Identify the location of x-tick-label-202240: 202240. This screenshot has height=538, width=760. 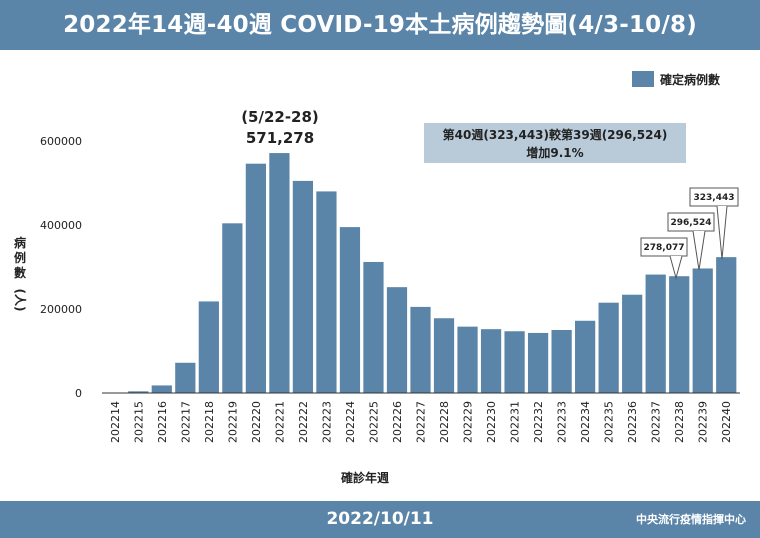
(726, 422).